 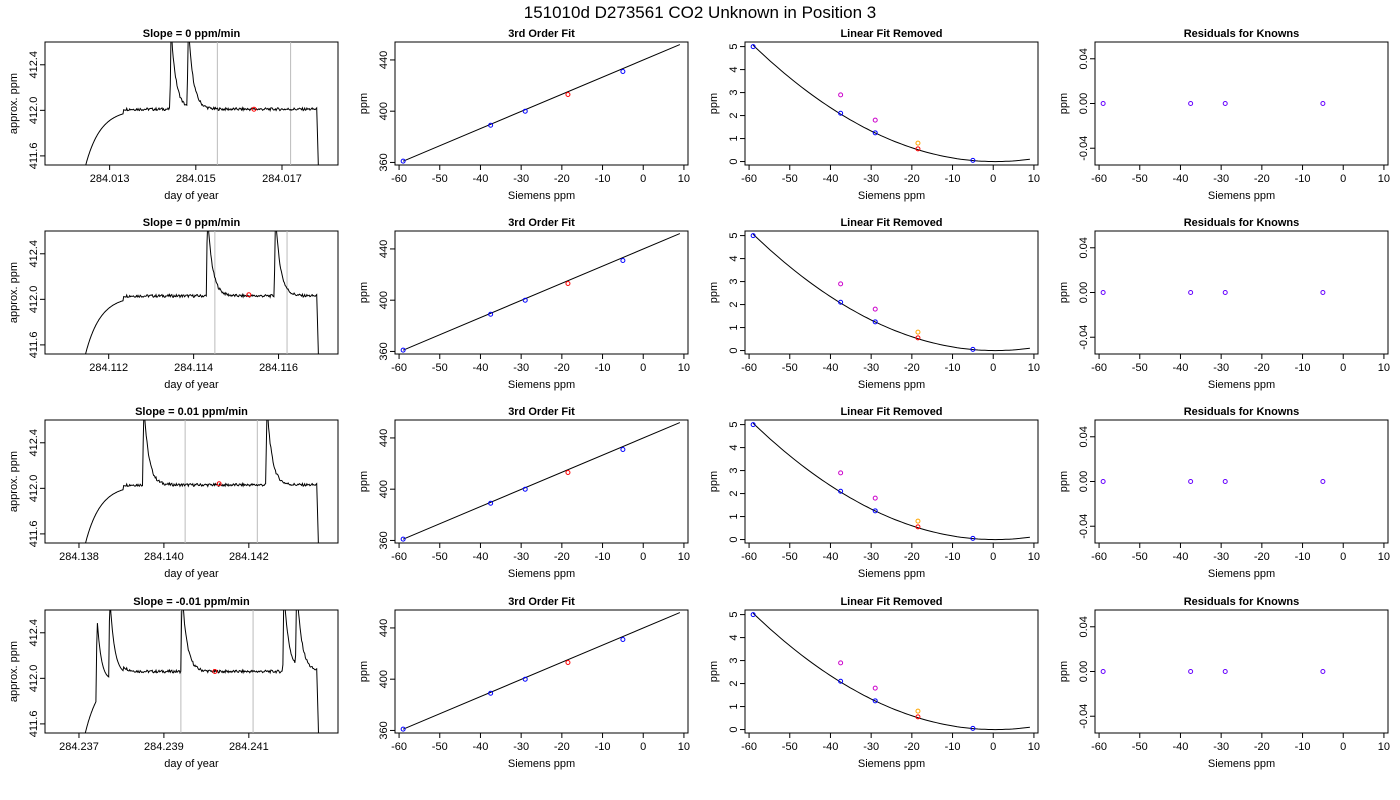 What do you see at coordinates (384, 730) in the screenshot?
I see `y-tick-label: 360` at bounding box center [384, 730].